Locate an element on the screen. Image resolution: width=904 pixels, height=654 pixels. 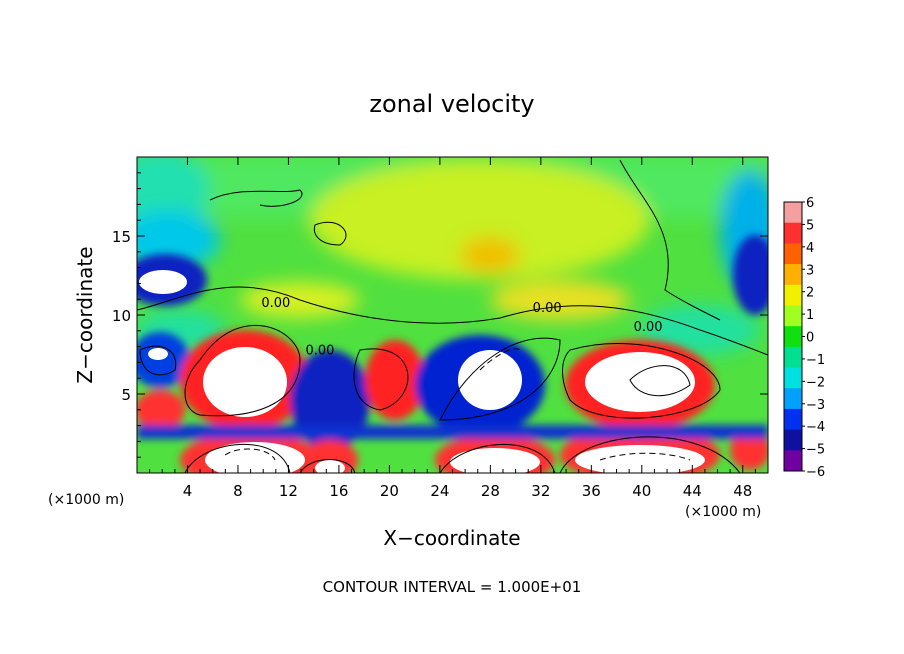
y-tick-label: 10 is located at coordinates (121, 316).